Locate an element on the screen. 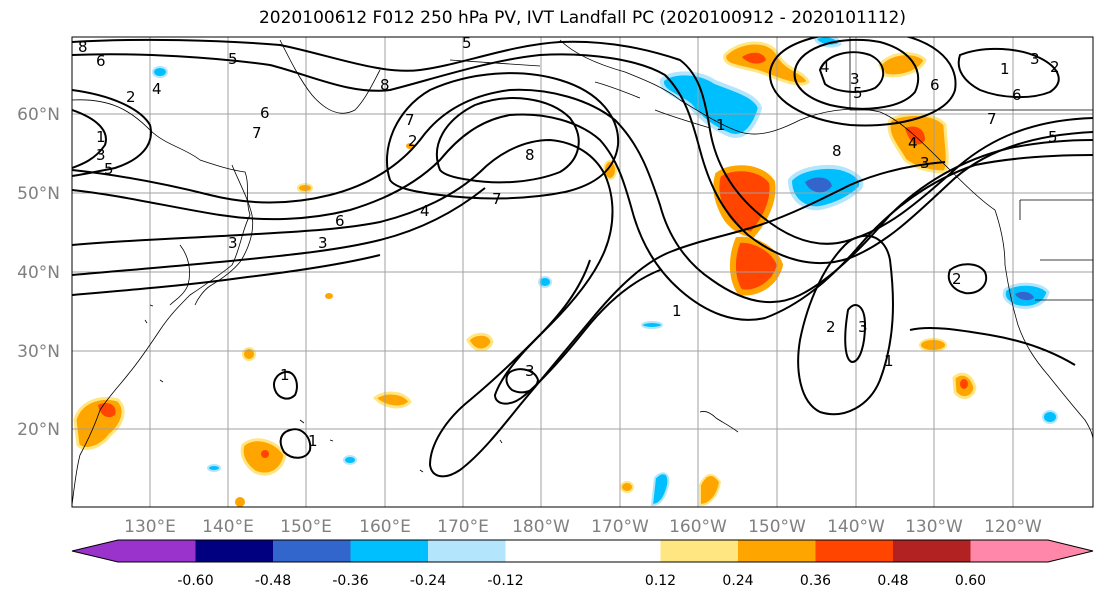 Image resolution: width=1105 pixels, height=601 pixels. islands is located at coordinates (323, 388).